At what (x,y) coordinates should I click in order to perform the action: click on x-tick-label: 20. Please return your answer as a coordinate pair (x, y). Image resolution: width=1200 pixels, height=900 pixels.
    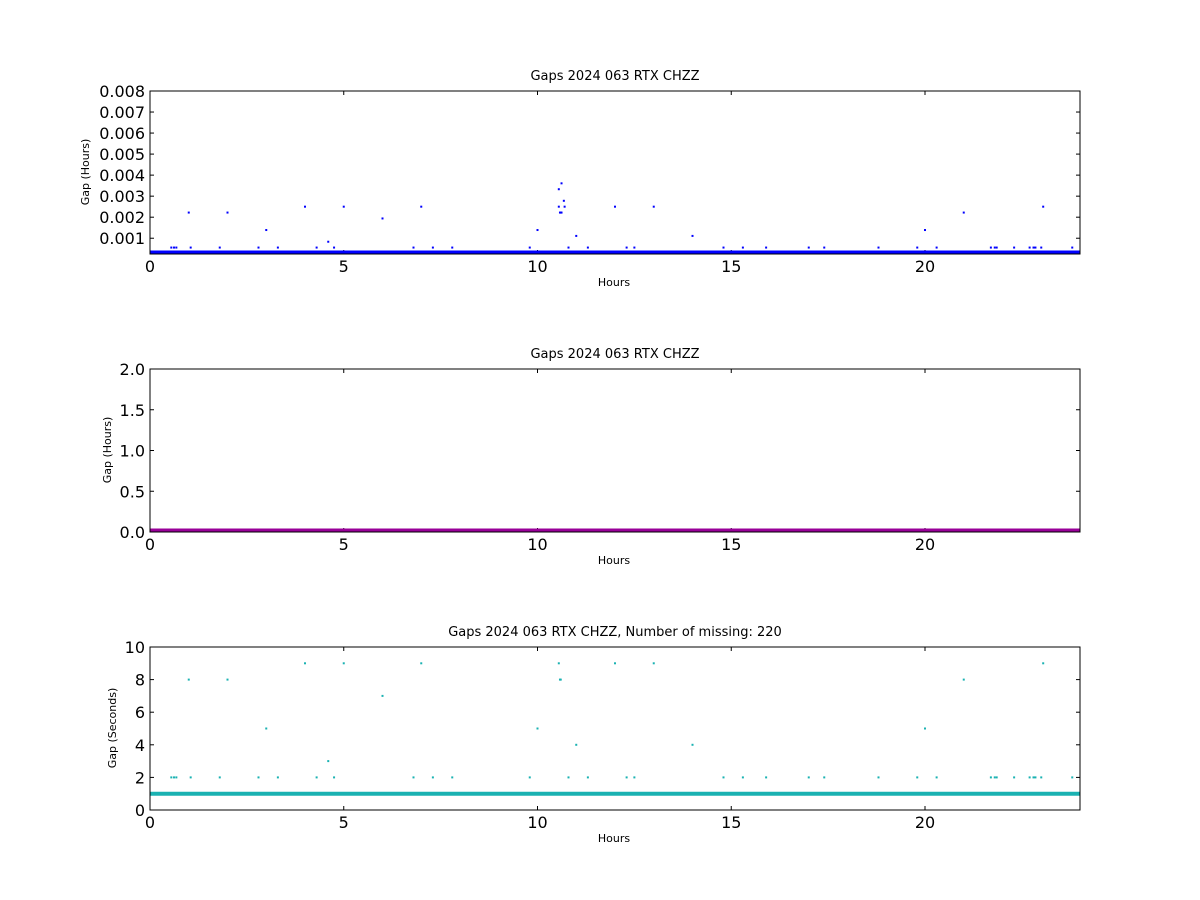
    Looking at the image, I should click on (925, 822).